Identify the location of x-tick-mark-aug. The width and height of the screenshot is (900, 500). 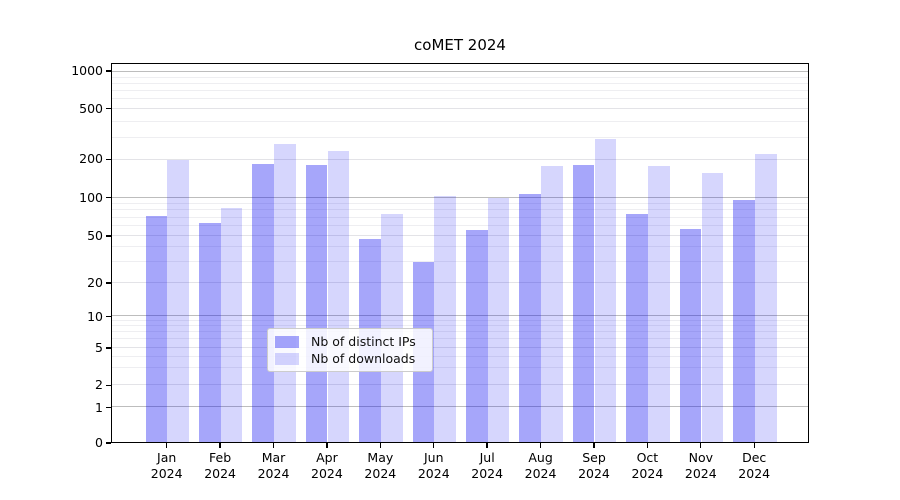
(540, 445).